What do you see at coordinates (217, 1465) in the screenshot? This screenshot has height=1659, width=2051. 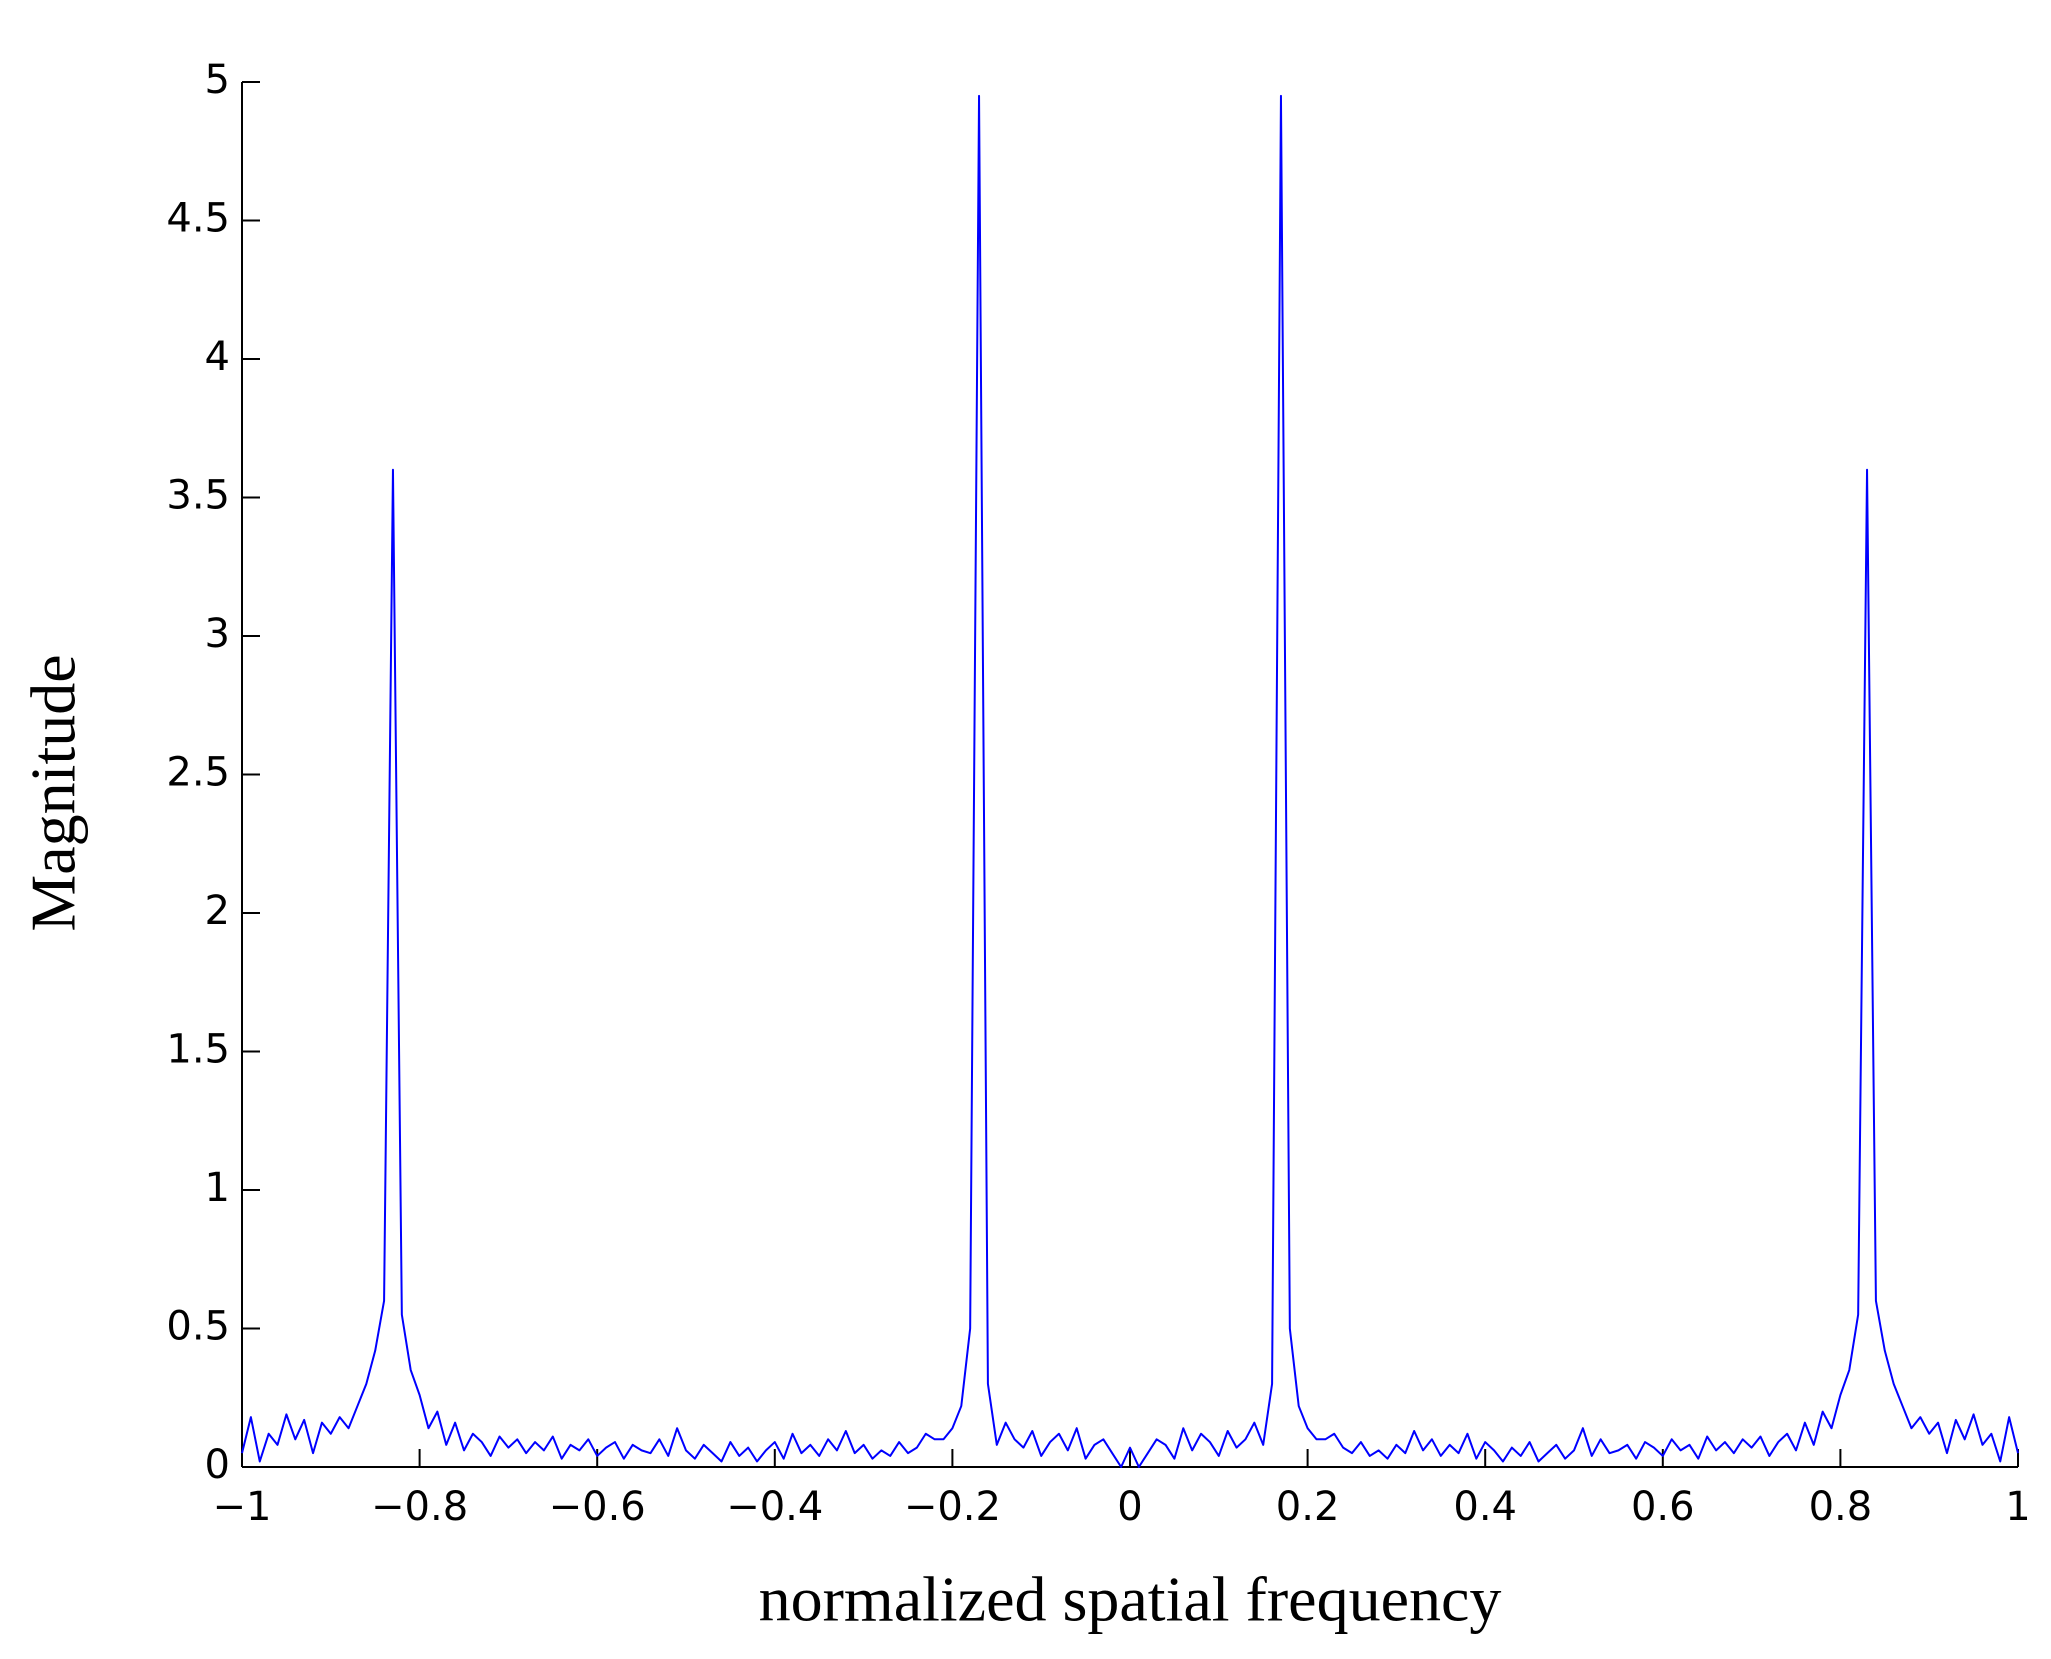 I see `y-tick-label: 0` at bounding box center [217, 1465].